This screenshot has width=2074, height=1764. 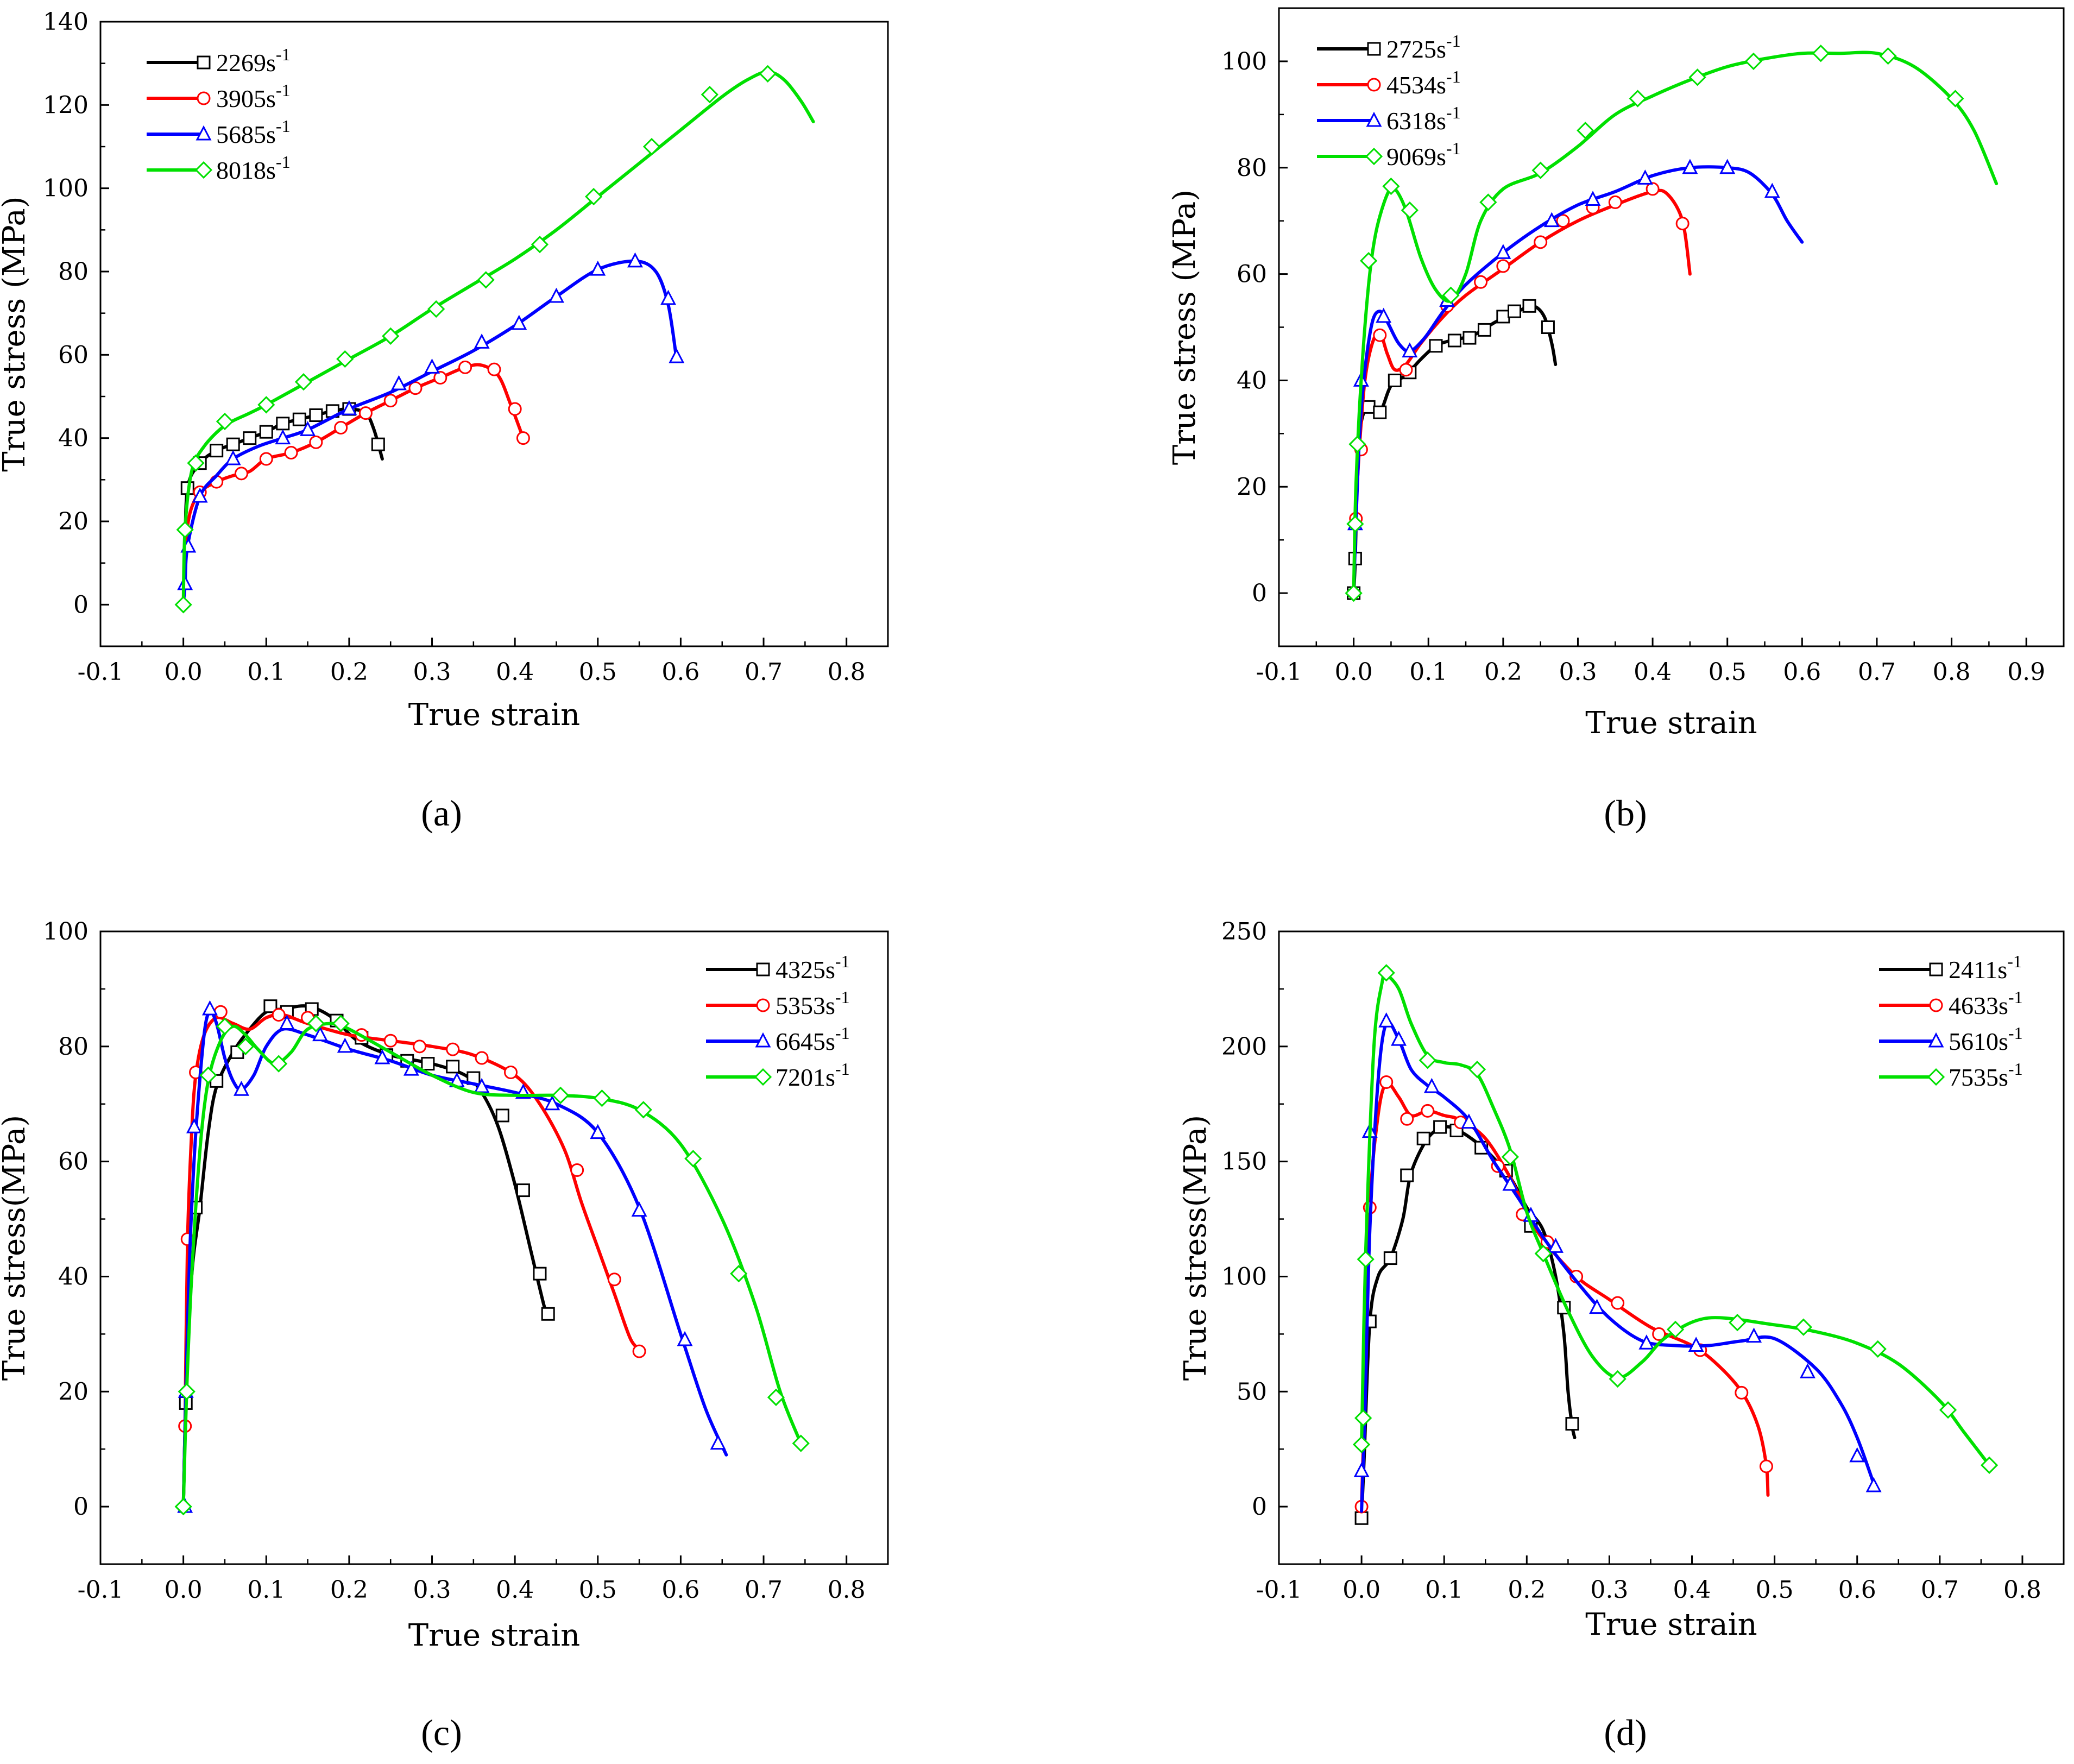 What do you see at coordinates (1423, 83) in the screenshot?
I see `legend-label: 4534s-1` at bounding box center [1423, 83].